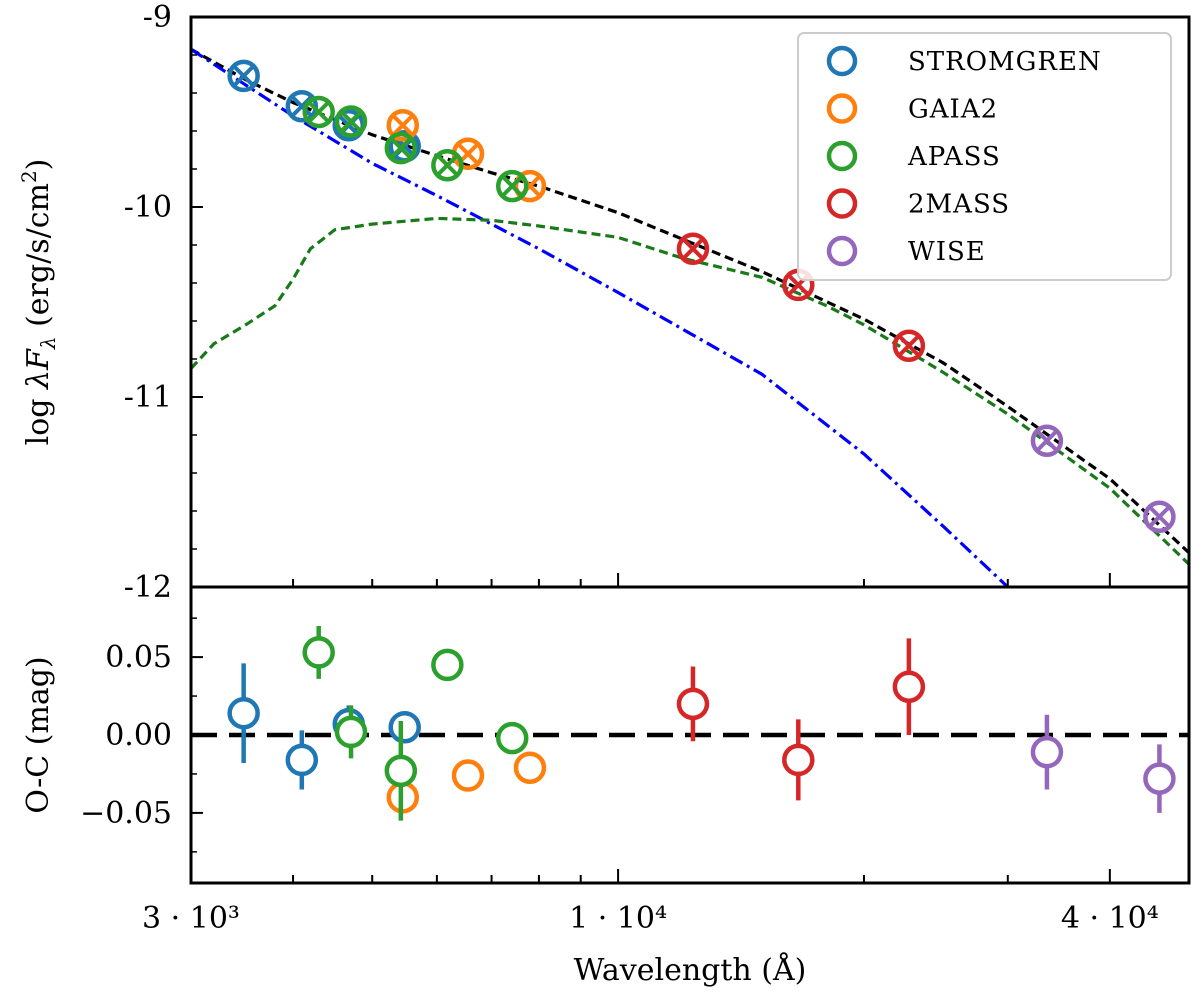 The width and height of the screenshot is (1200, 1006). What do you see at coordinates (959, 205) in the screenshot?
I see `legend-label-2mass: 2MASS` at bounding box center [959, 205].